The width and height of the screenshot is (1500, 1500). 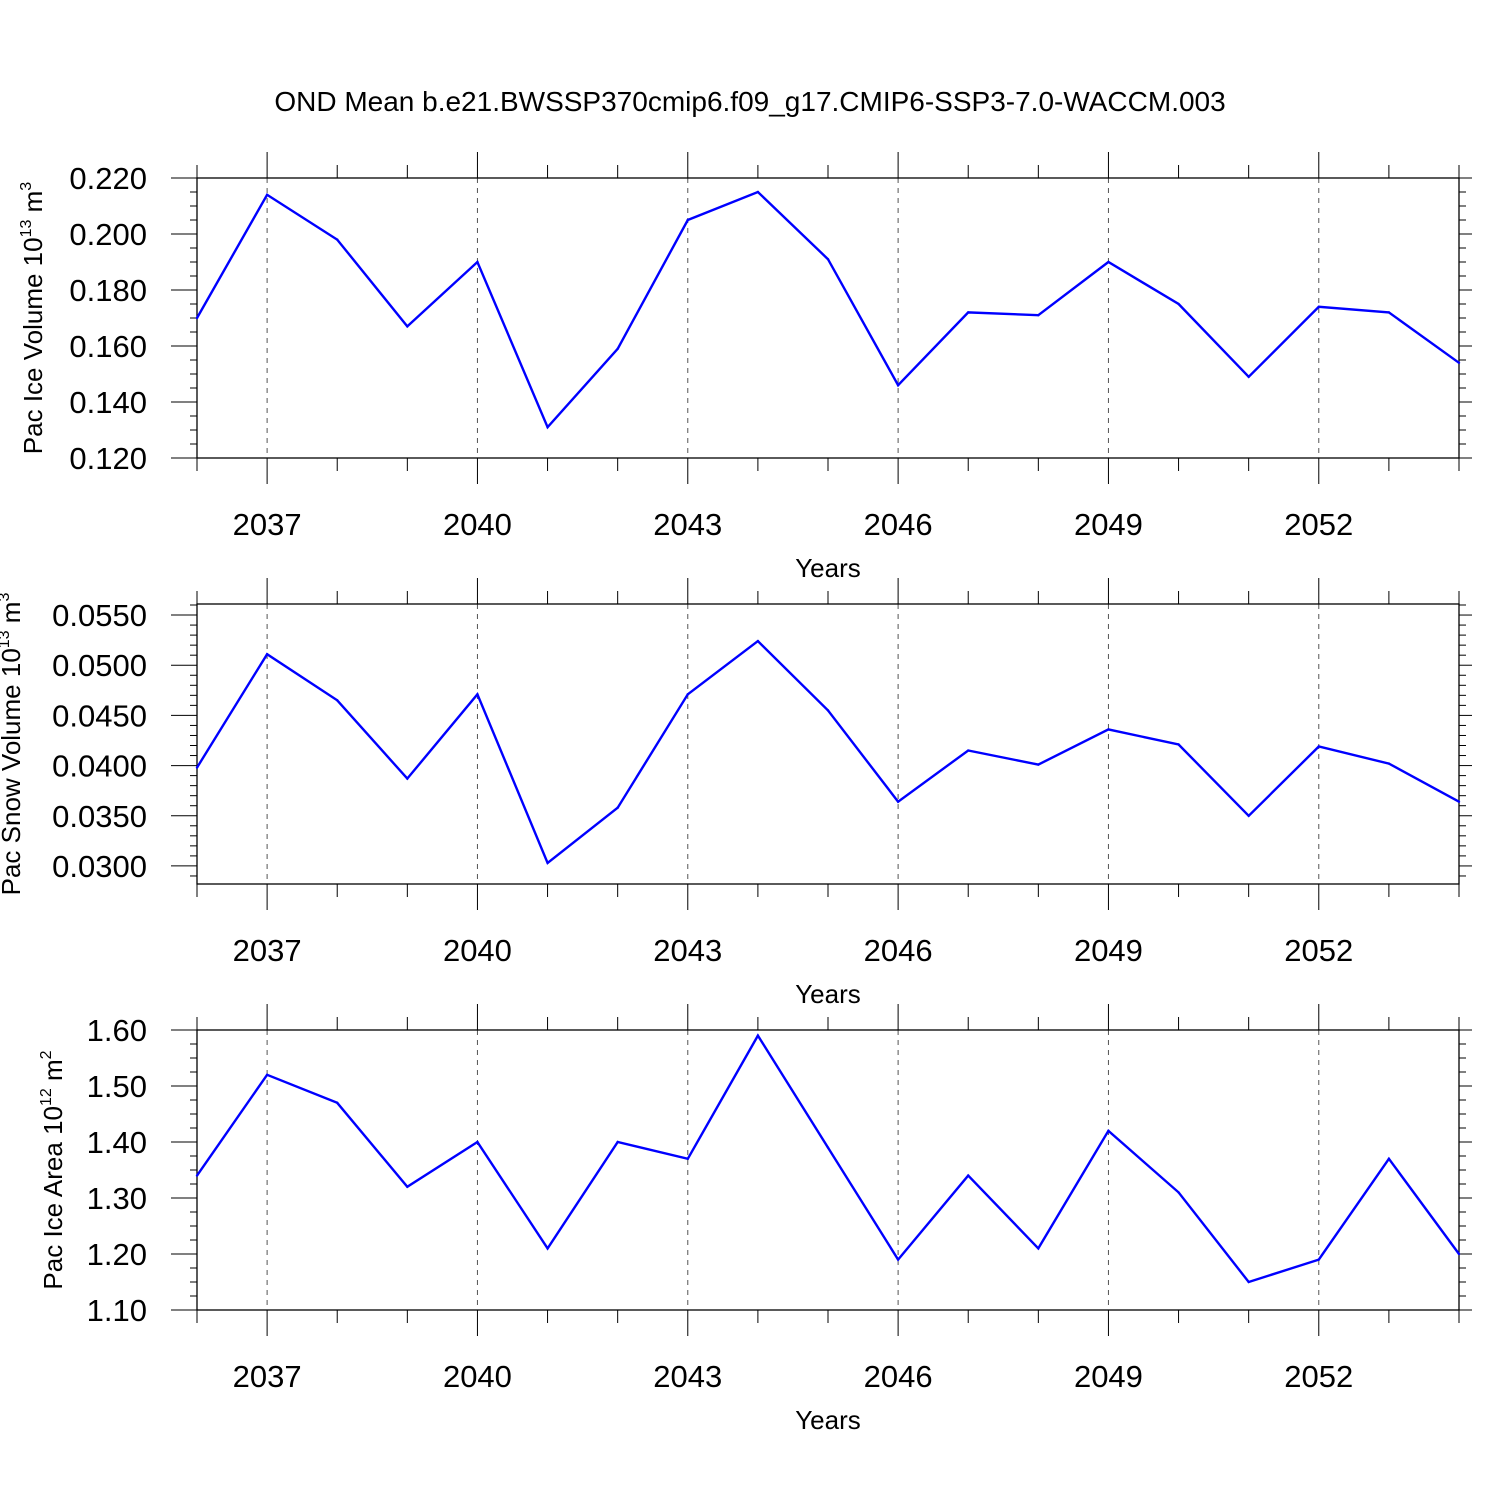 I want to click on y-tick-label: 1.20, so click(x=117, y=1254).